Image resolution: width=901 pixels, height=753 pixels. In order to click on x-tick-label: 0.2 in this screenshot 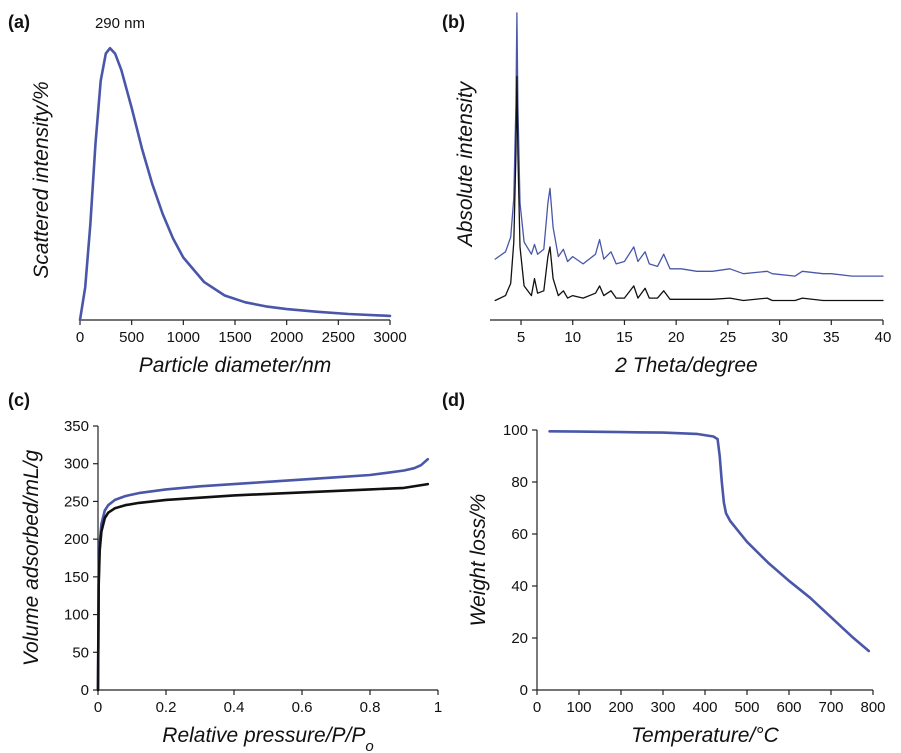, I will do `click(166, 707)`.